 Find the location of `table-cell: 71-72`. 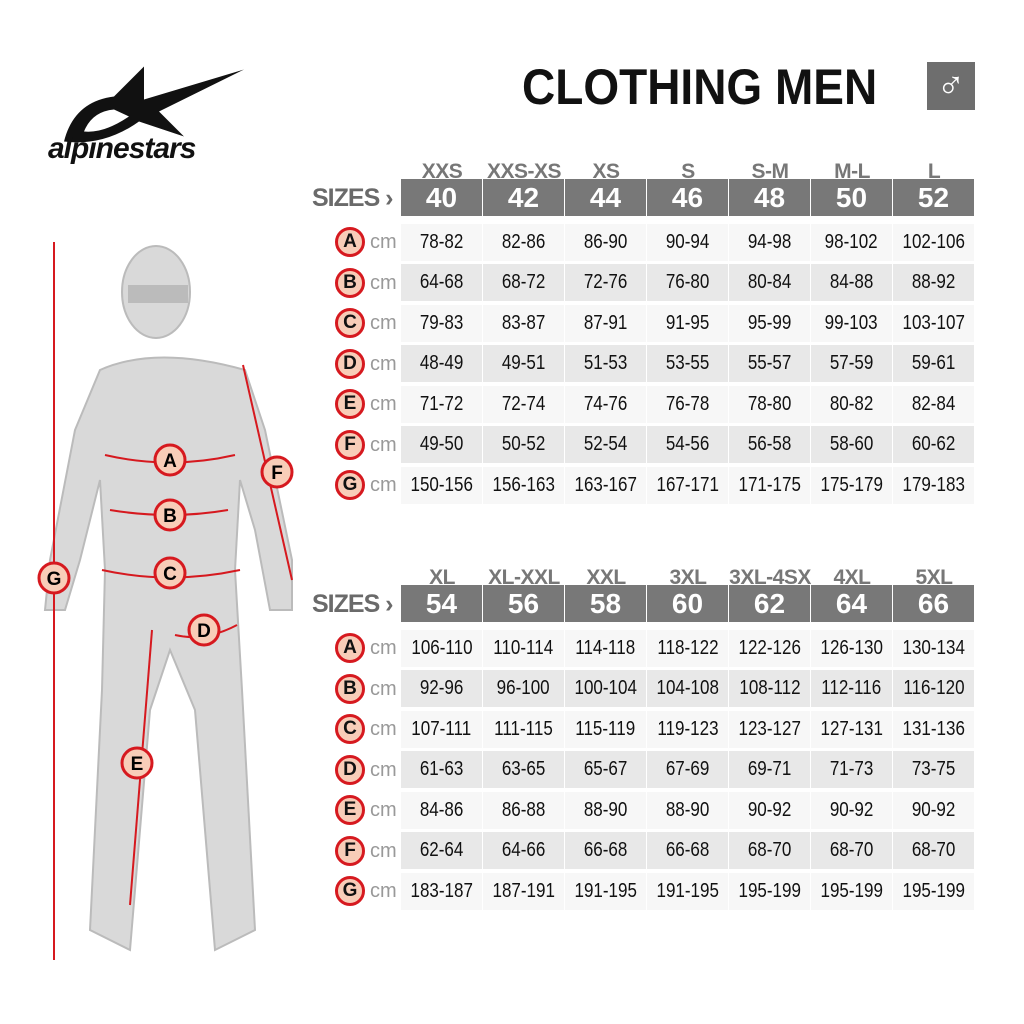

table-cell: 71-72 is located at coordinates (441, 404).